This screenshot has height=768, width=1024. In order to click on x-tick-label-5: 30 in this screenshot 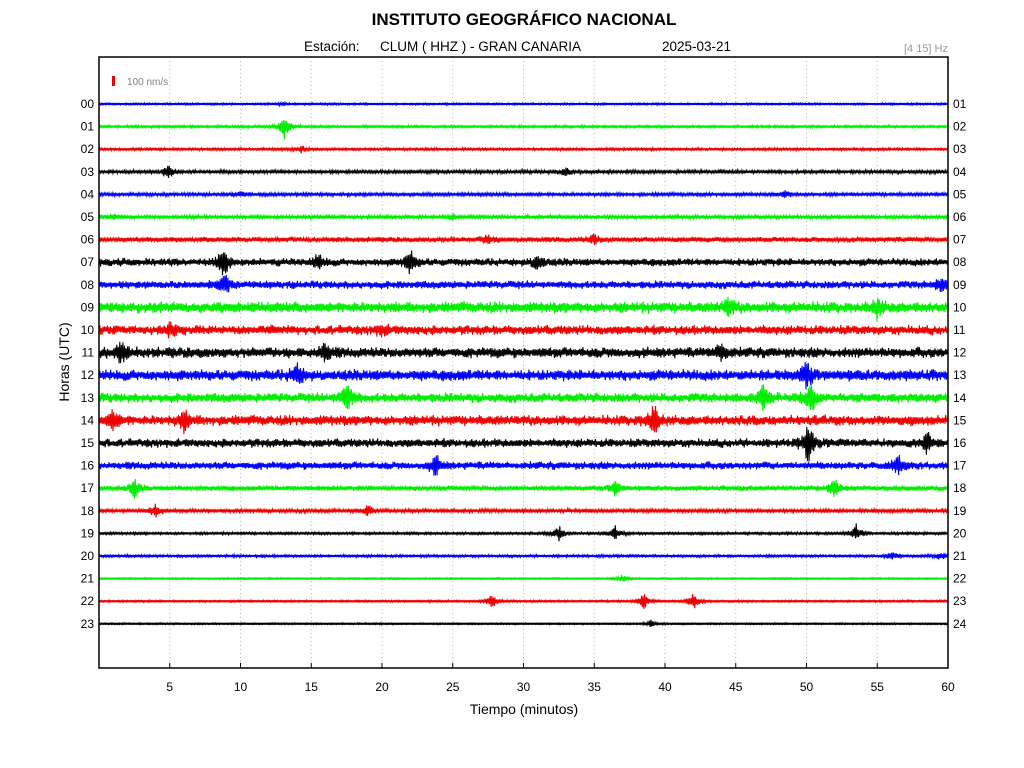, I will do `click(524, 687)`.